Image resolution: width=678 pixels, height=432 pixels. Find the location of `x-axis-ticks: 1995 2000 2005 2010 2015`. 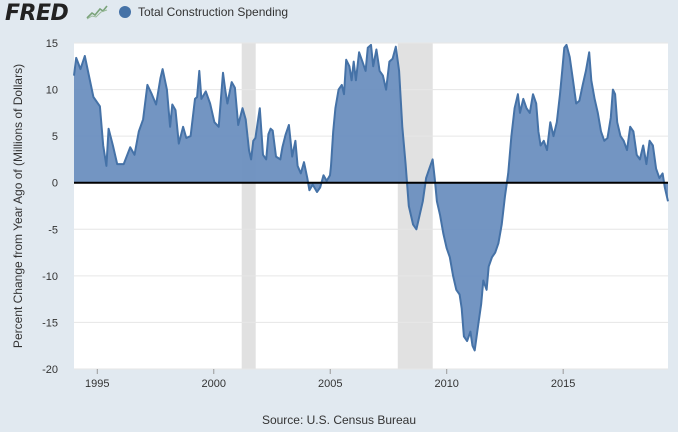

x-axis-ticks: 1995 2000 2005 2010 2015 is located at coordinates (330, 379).